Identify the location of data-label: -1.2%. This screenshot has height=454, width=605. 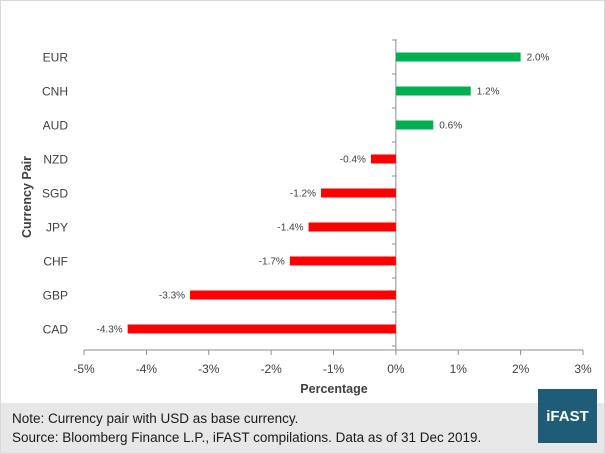
(303, 194).